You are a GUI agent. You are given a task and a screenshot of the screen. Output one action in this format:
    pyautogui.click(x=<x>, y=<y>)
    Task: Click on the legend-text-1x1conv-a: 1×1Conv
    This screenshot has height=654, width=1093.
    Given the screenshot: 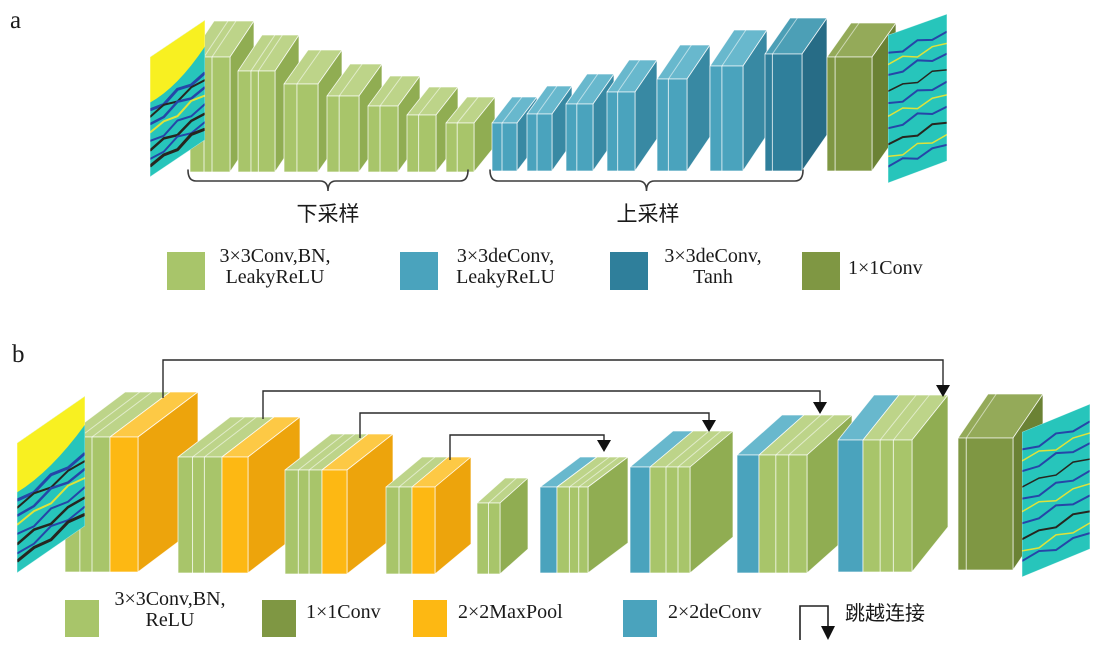 What is the action you would take?
    pyautogui.click(x=885, y=268)
    